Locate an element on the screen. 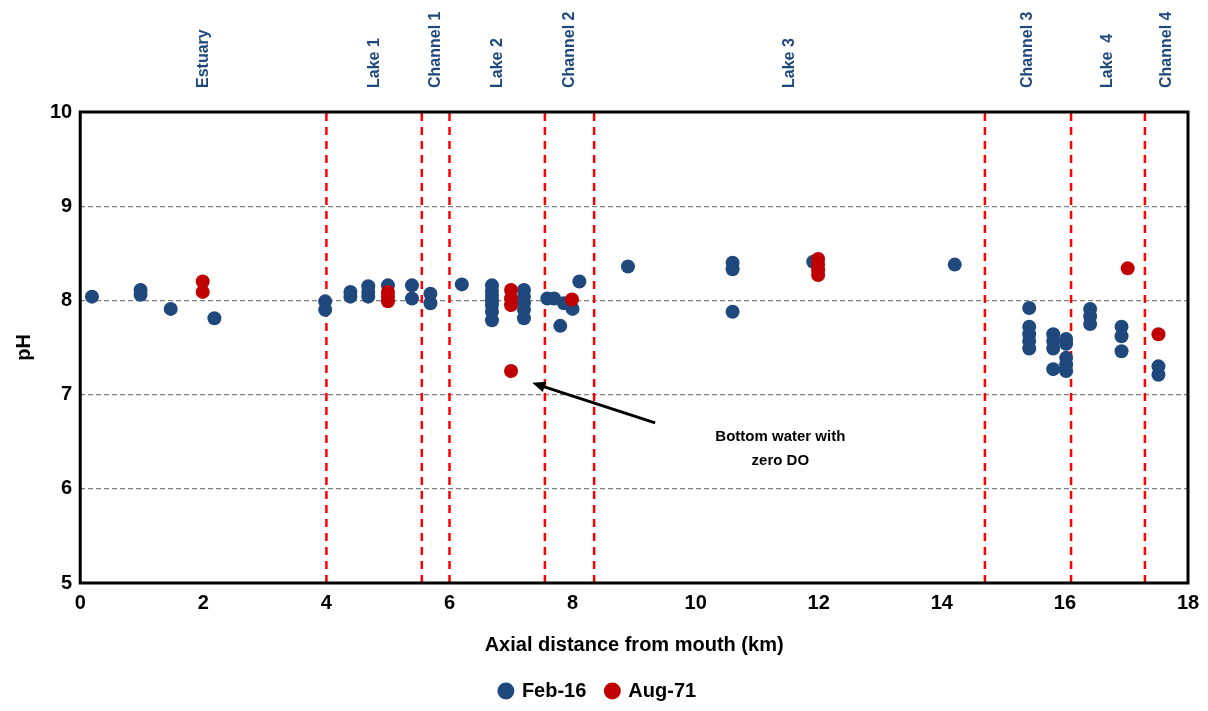 The image size is (1208, 711). x-tick-label: 14 is located at coordinates (942, 601).